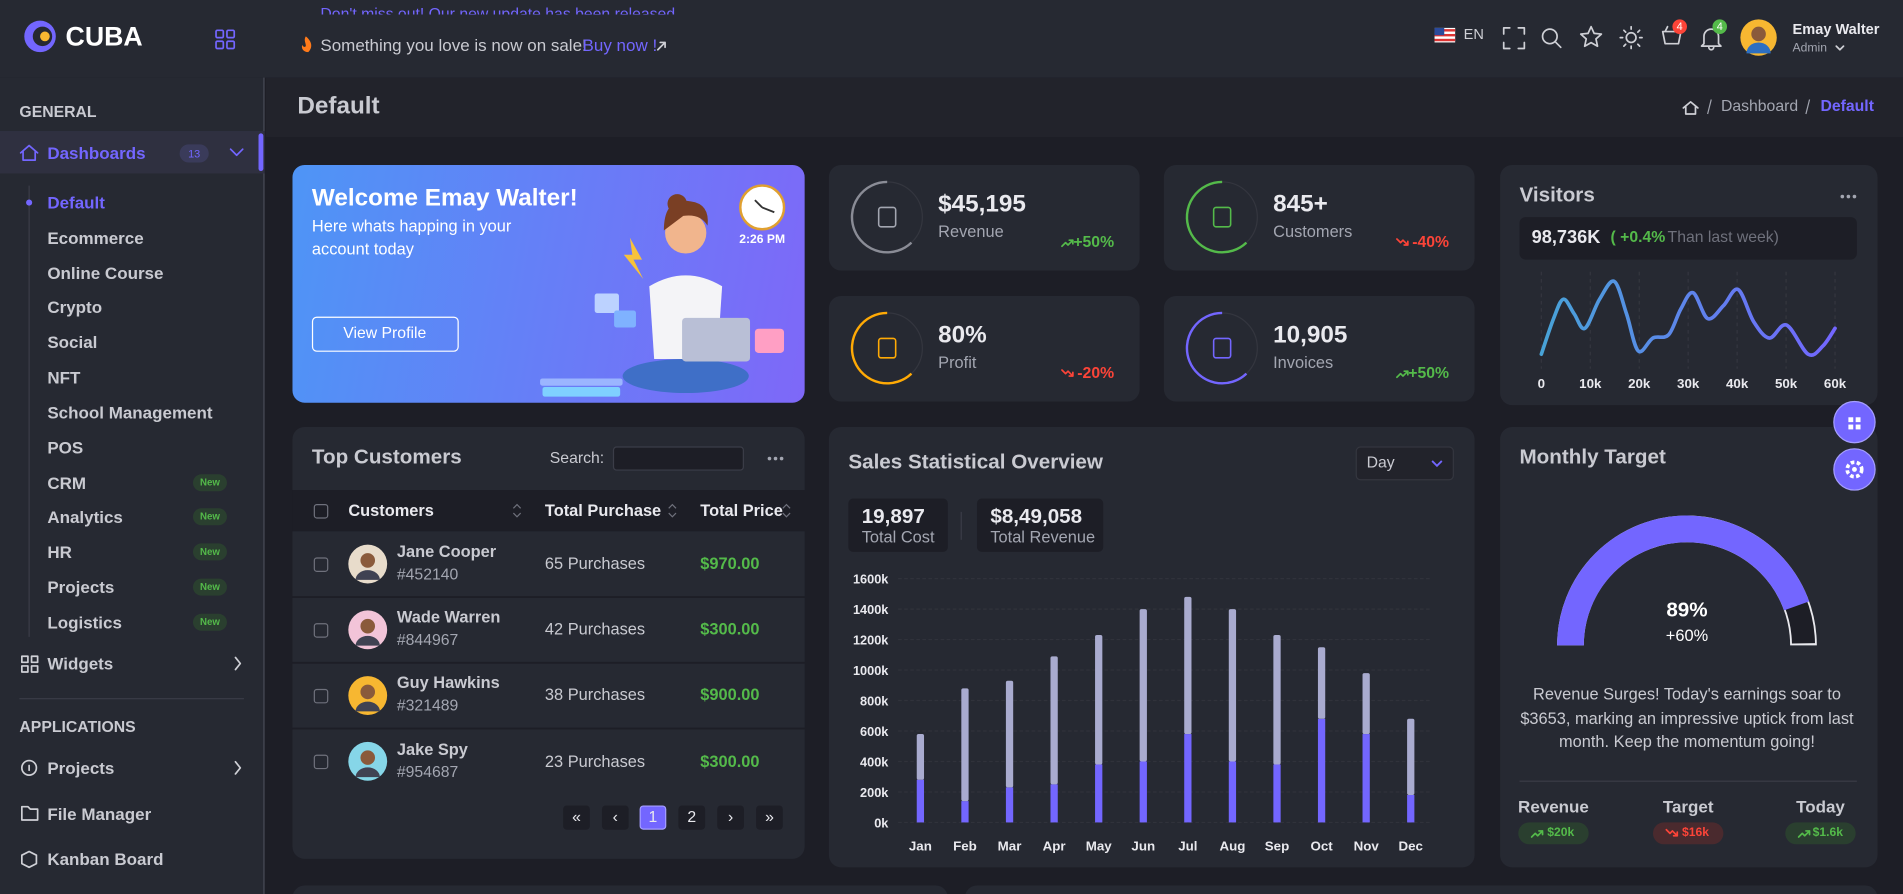 The width and height of the screenshot is (1903, 894). What do you see at coordinates (881, 822) in the screenshot?
I see `y-tick-label: 0k` at bounding box center [881, 822].